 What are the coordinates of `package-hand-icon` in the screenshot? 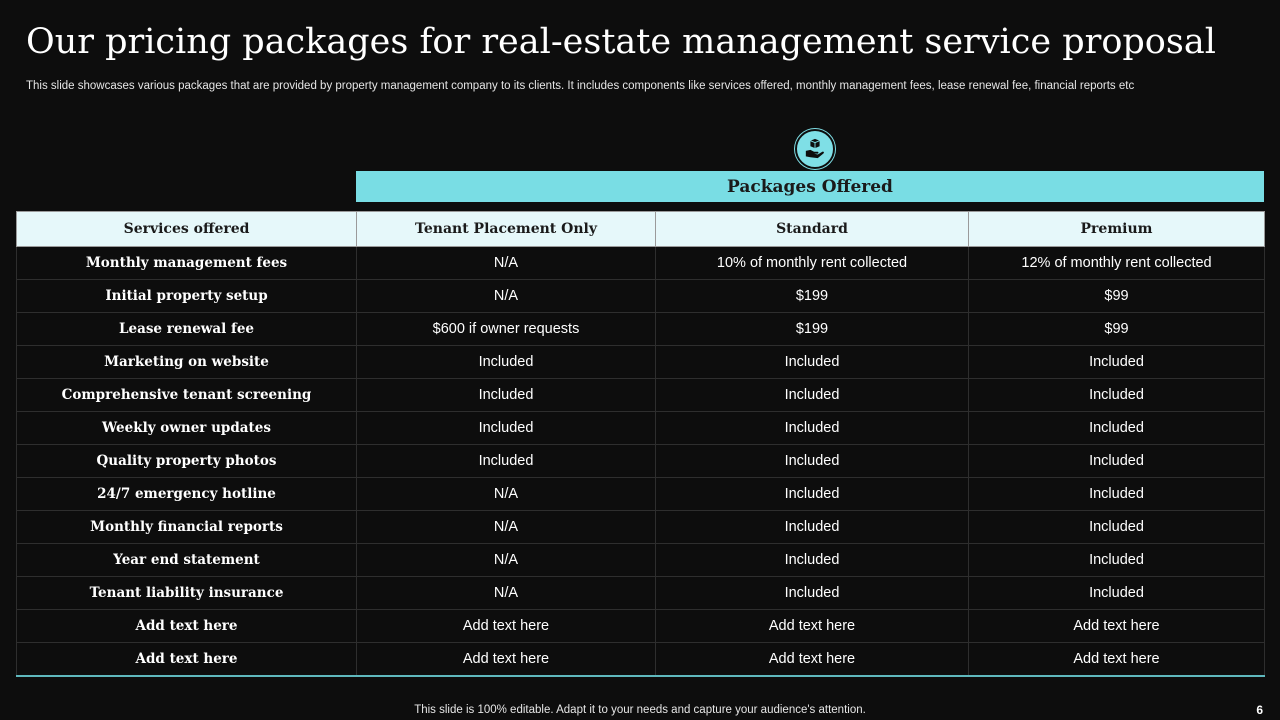 It's located at (815, 149).